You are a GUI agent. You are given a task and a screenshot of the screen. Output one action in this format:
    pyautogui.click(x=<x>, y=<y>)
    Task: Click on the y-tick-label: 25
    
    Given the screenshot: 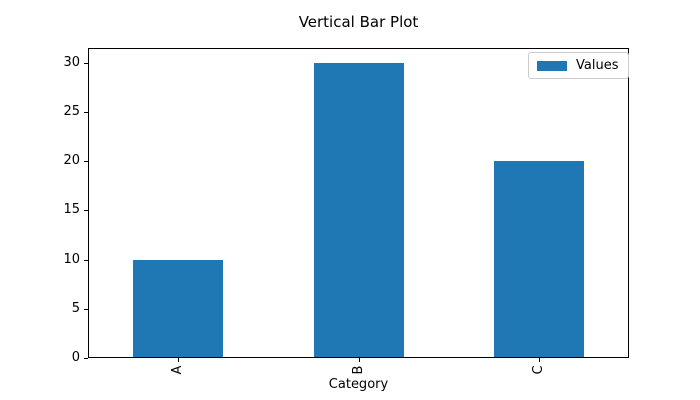 What is the action you would take?
    pyautogui.click(x=71, y=111)
    